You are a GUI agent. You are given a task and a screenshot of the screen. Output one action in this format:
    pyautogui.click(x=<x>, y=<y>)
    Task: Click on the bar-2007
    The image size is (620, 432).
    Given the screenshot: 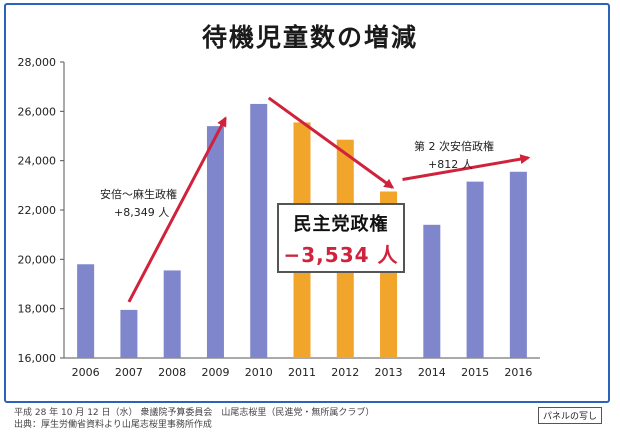 What is the action you would take?
    pyautogui.click(x=129, y=333)
    